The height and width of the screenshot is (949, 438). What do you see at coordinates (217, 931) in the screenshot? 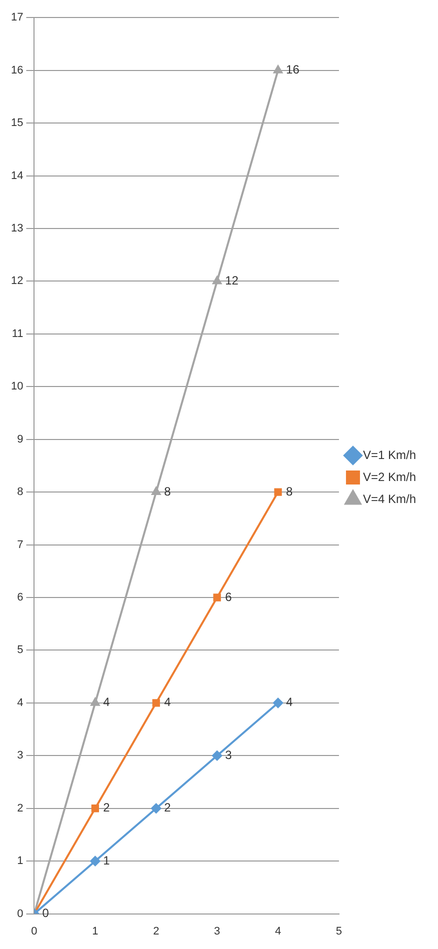
I see `x-tick-label: 3` at bounding box center [217, 931].